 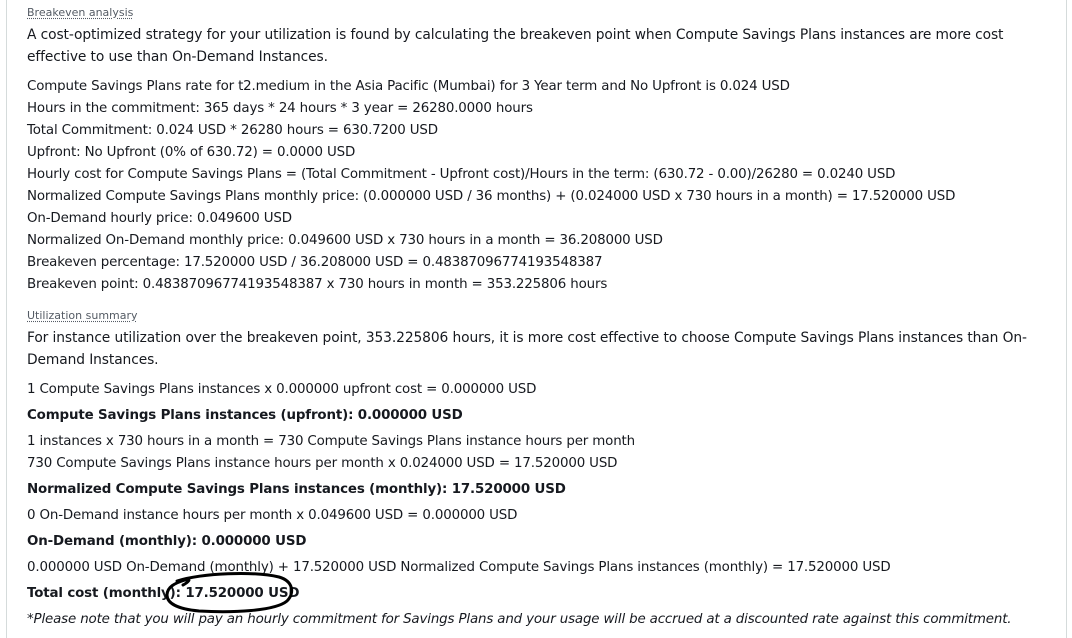 I want to click on total-cost-label: Total cost (monthly):, so click(x=104, y=593).